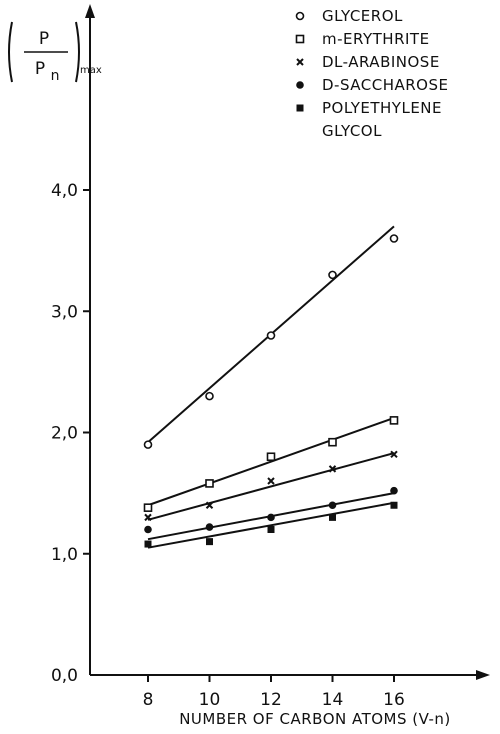 The width and height of the screenshot is (500, 734). Describe the element at coordinates (483, 675) in the screenshot. I see `x-axis-arrow` at that location.